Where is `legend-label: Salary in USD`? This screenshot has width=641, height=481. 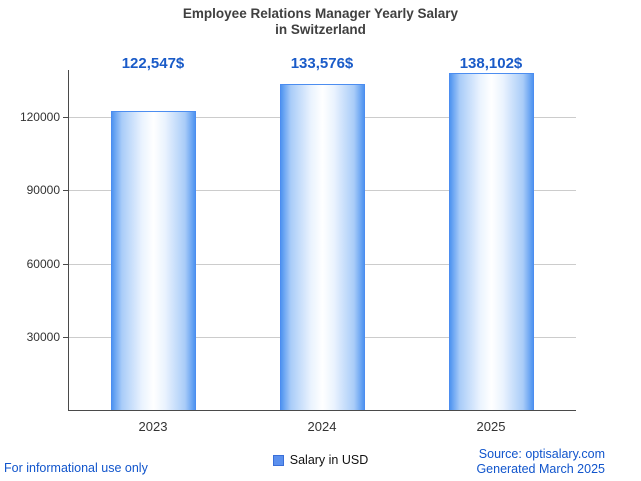 legend-label: Salary in USD is located at coordinates (329, 460).